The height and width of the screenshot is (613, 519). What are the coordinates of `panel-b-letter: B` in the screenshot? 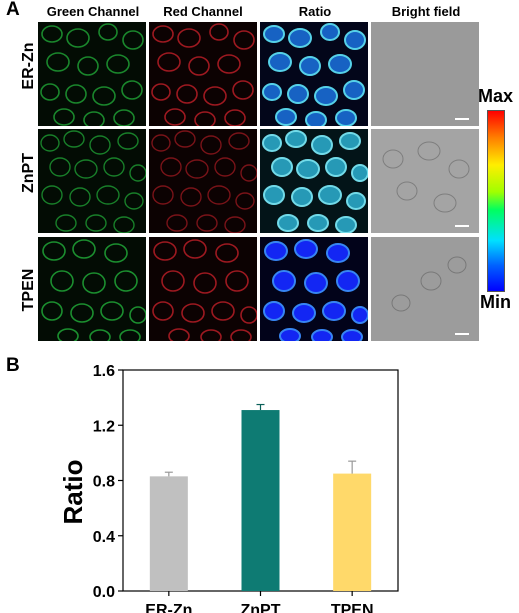 It's located at (13, 365).